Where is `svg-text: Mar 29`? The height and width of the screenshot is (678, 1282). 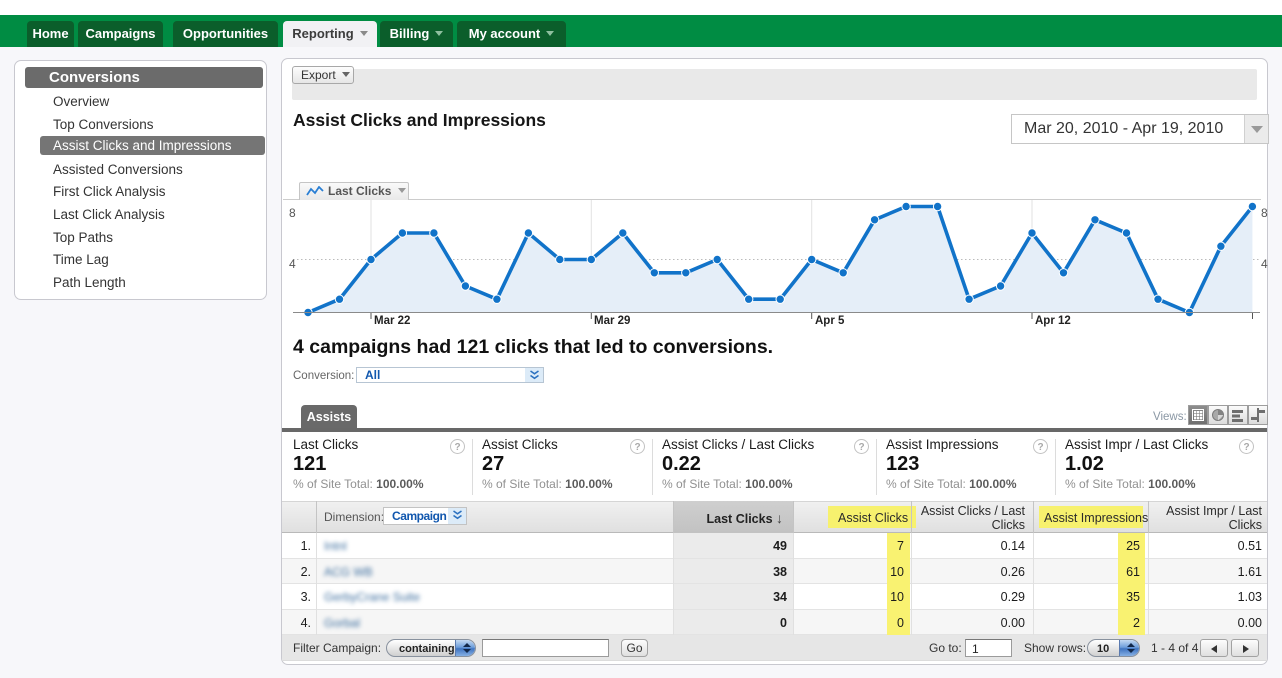 svg-text: Mar 29 is located at coordinates (612, 321).